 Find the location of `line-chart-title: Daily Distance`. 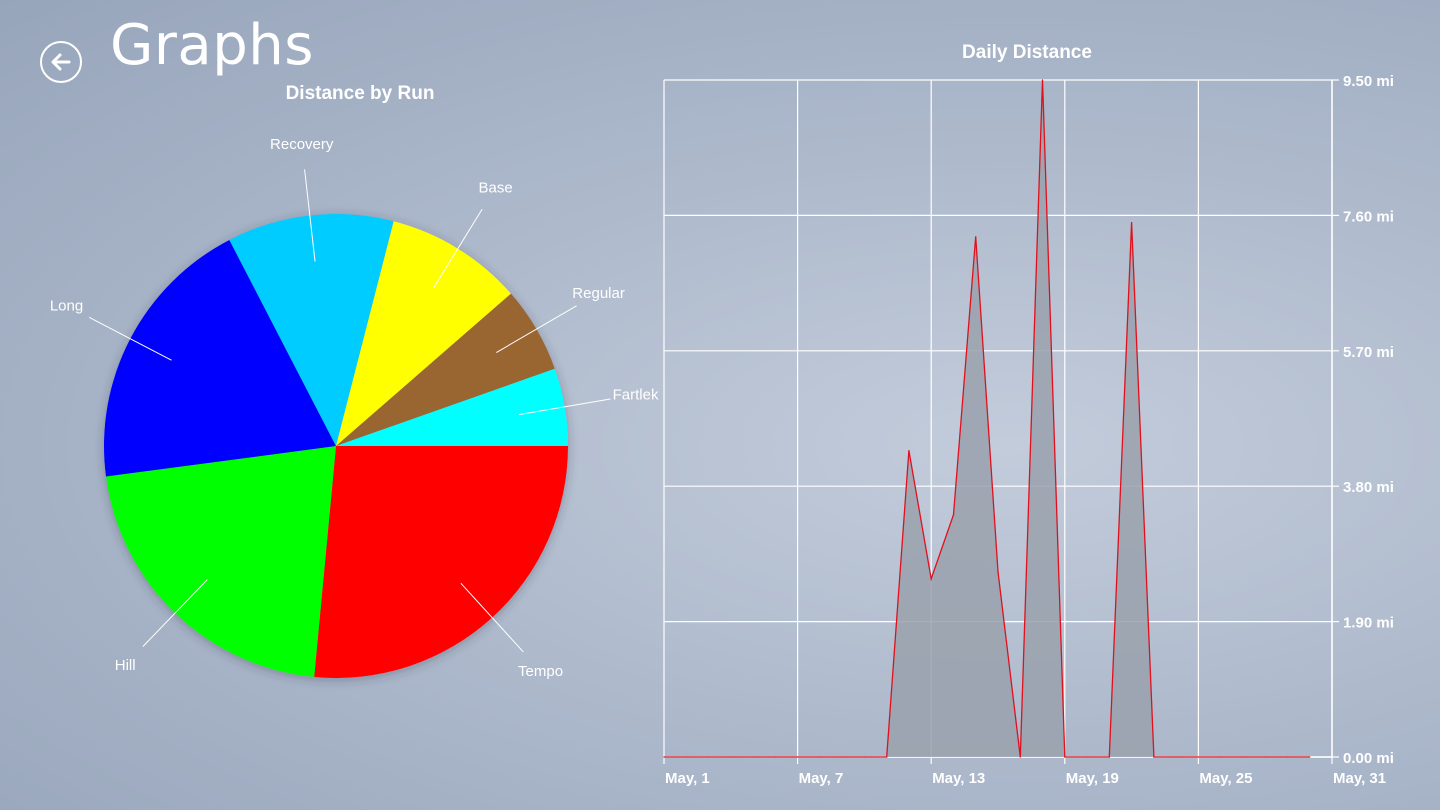

line-chart-title: Daily Distance is located at coordinates (1027, 52).